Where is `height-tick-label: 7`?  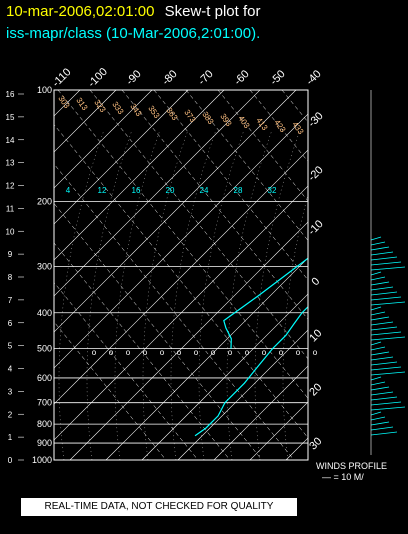
height-tick-label: 7 is located at coordinates (10, 300).